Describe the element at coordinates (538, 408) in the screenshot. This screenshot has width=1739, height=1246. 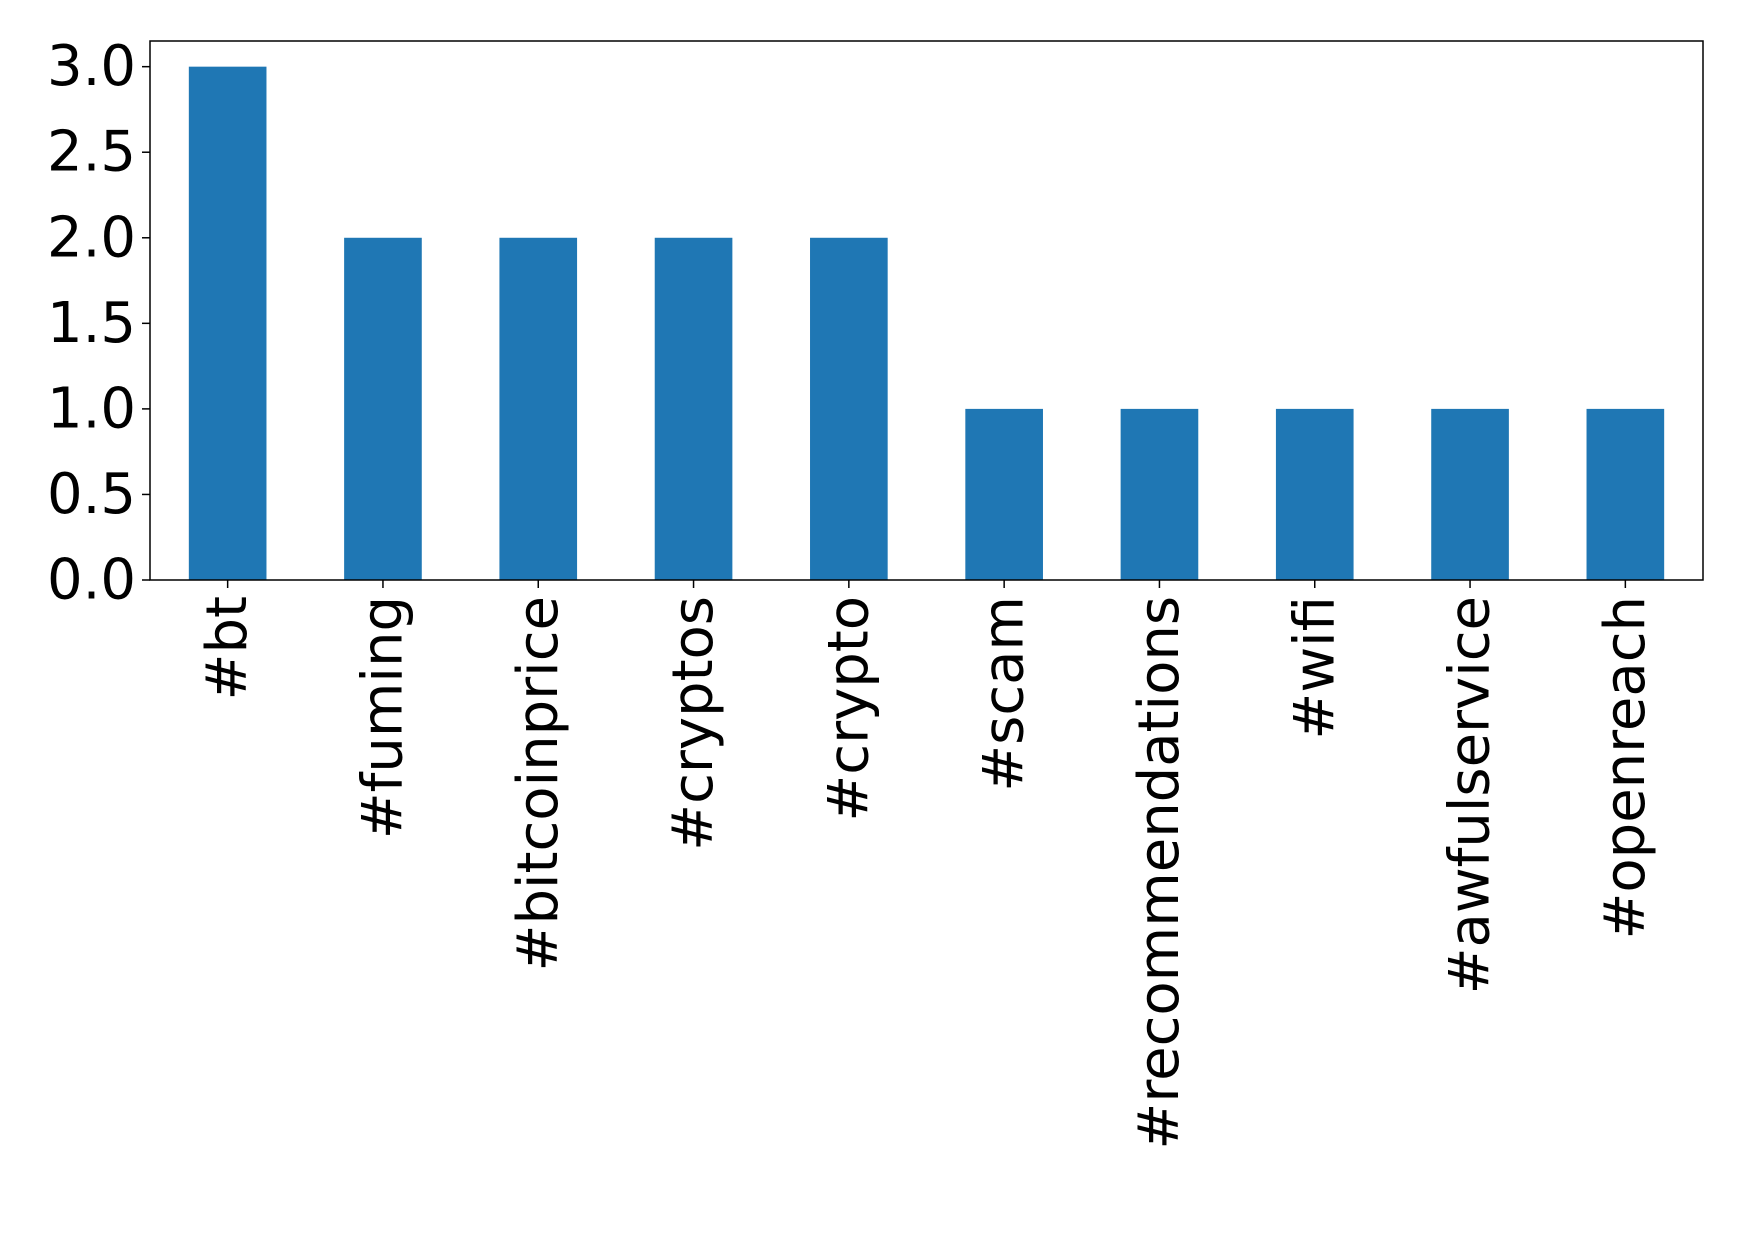
I see `bar-bitcoinprice` at that location.